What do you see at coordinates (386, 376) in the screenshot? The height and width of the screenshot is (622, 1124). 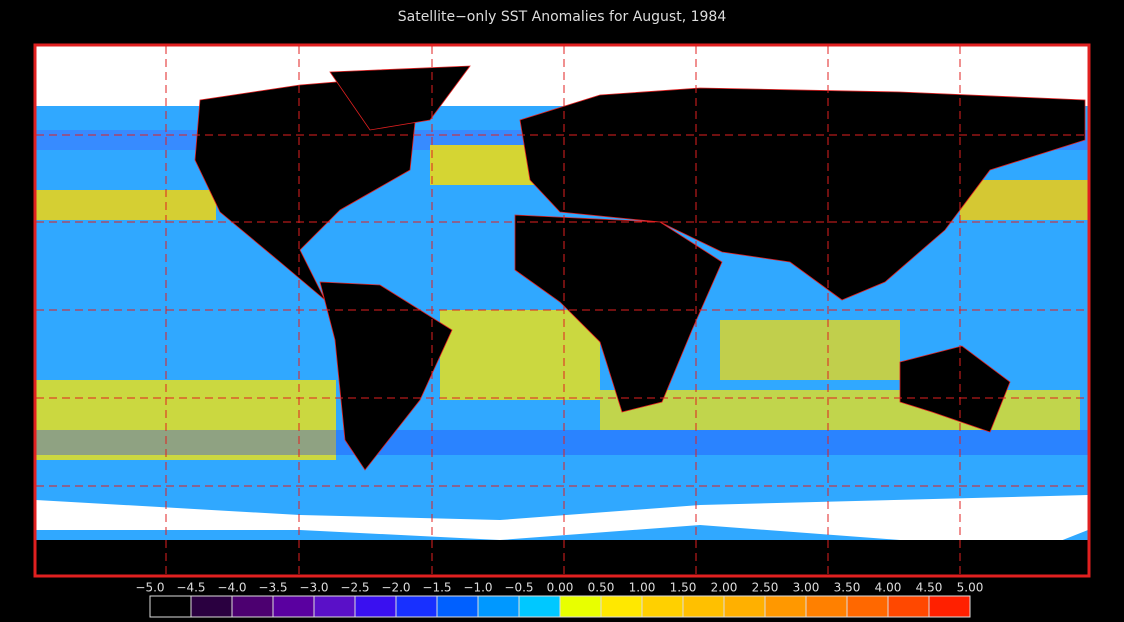 I see `south-america` at bounding box center [386, 376].